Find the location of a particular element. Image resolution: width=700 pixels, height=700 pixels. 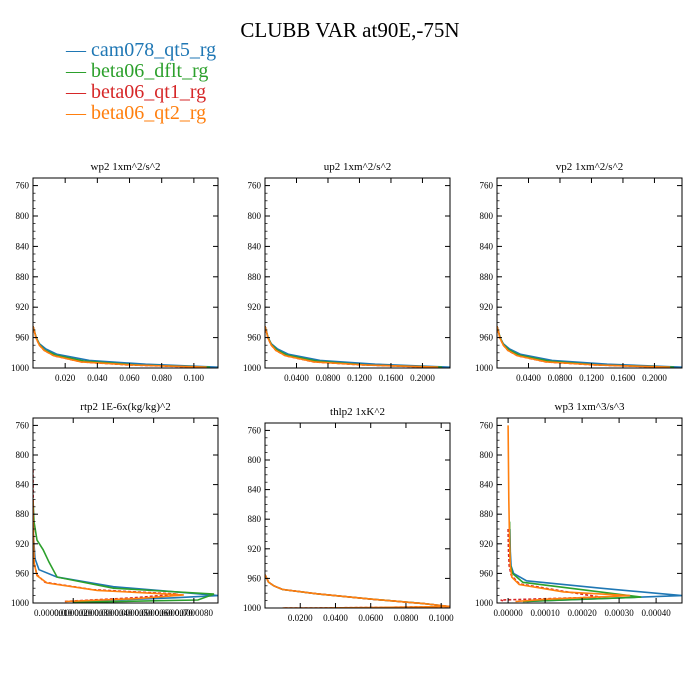

legend-item-beta06-qt1: — beta06_qt1_rg is located at coordinates (136, 92).